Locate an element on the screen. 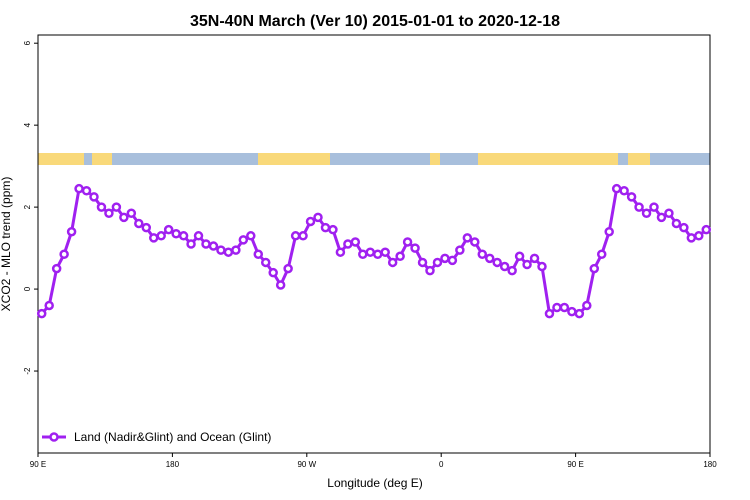  y-tick-label: 6 is located at coordinates (27, 42).